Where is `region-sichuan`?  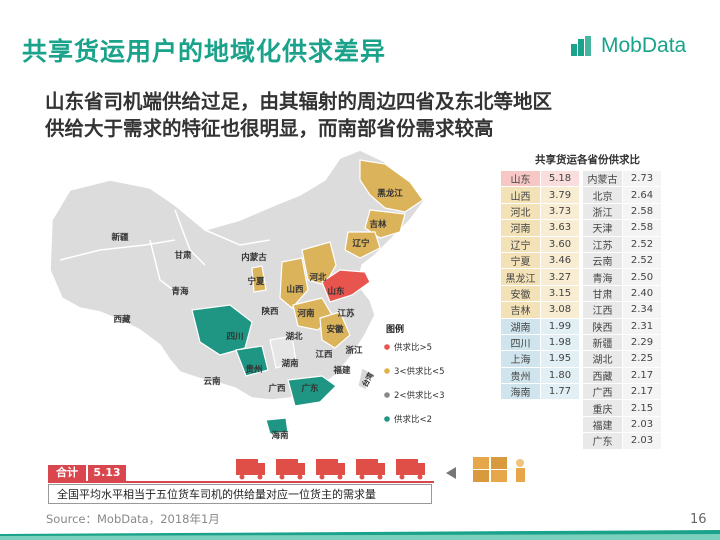
region-sichuan is located at coordinates (222, 330).